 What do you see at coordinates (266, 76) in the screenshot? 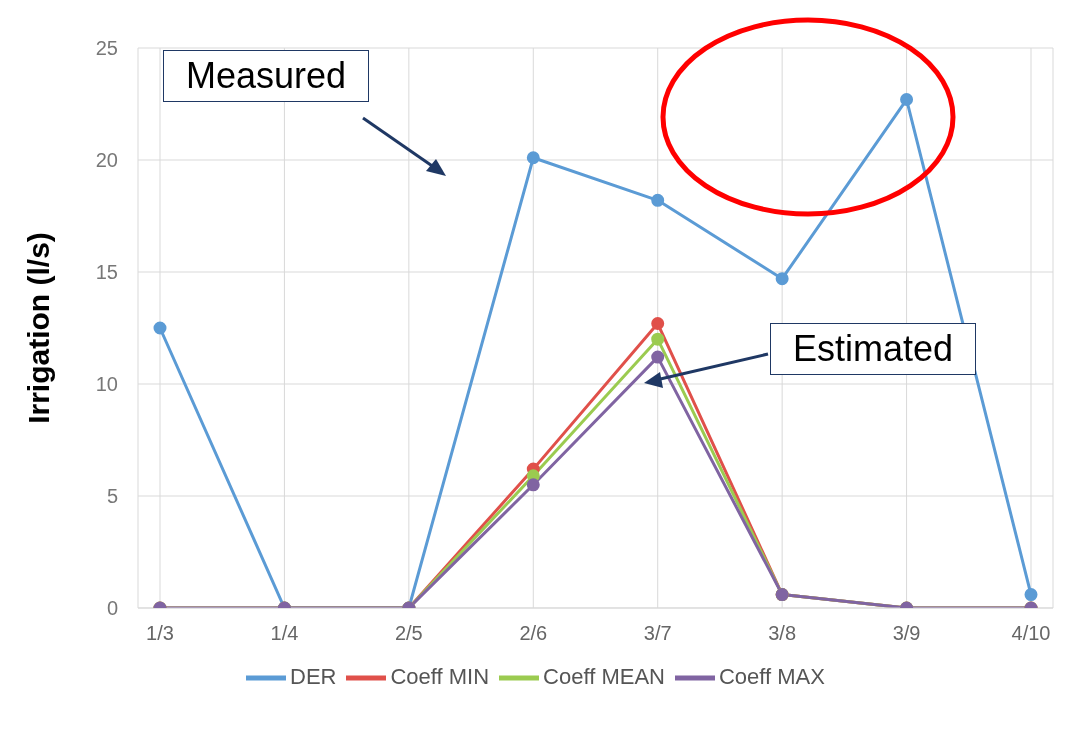
I see `annotation: Measured` at bounding box center [266, 76].